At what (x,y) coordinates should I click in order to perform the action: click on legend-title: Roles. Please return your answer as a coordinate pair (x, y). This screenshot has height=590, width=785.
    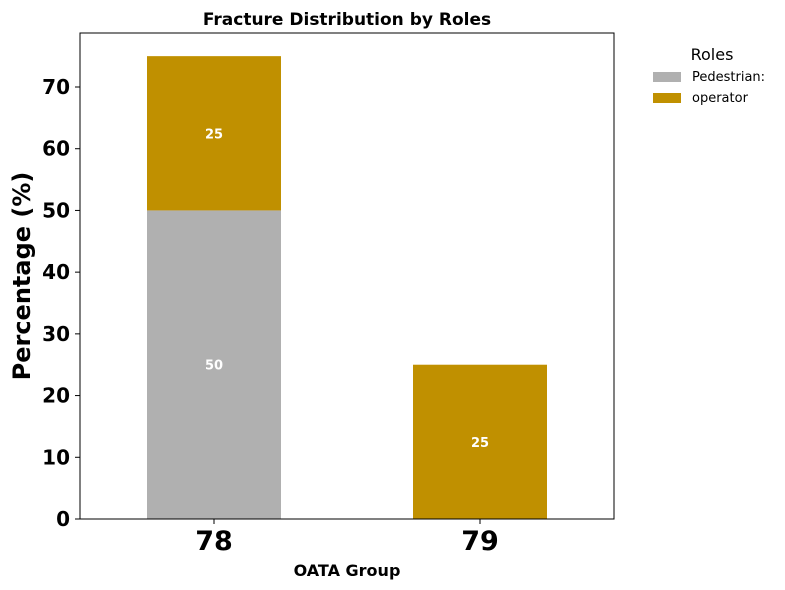
    Looking at the image, I should click on (712, 54).